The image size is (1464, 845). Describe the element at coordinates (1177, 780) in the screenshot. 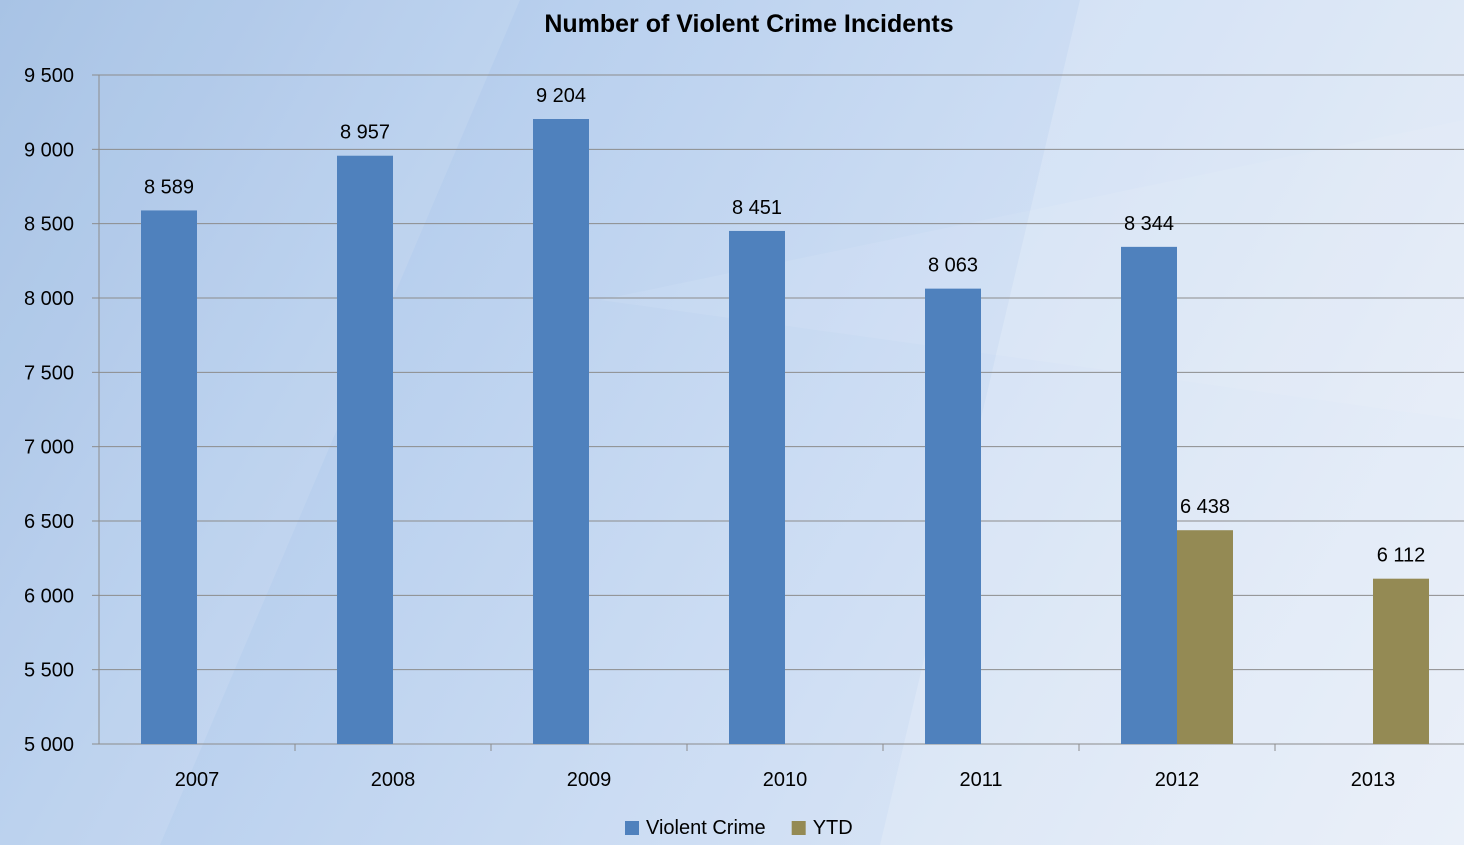

I see `x-tick-label: 2012` at that location.